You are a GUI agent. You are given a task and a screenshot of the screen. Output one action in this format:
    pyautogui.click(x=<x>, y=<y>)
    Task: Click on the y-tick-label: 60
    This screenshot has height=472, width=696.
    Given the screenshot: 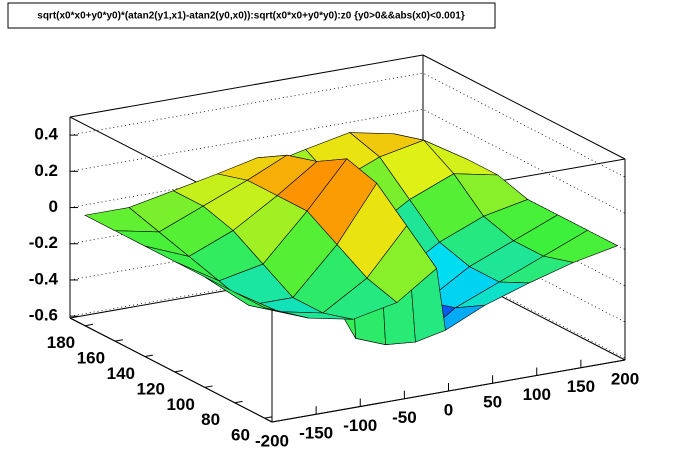 What is the action you would take?
    pyautogui.click(x=240, y=435)
    